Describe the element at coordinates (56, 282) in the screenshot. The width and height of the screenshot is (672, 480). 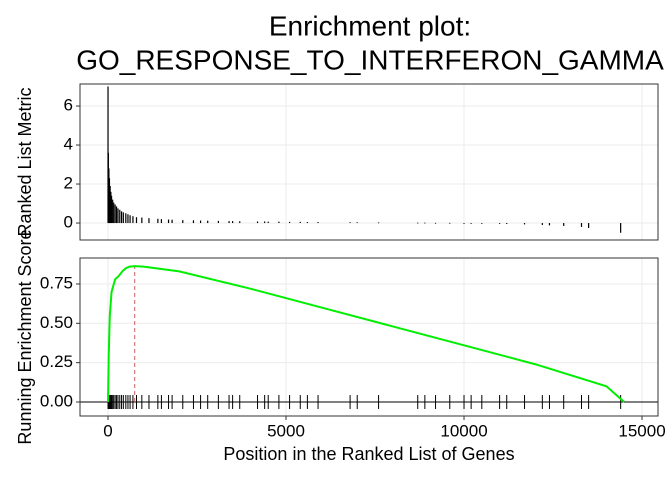
I see `y-tick-label: 0.75` at that location.